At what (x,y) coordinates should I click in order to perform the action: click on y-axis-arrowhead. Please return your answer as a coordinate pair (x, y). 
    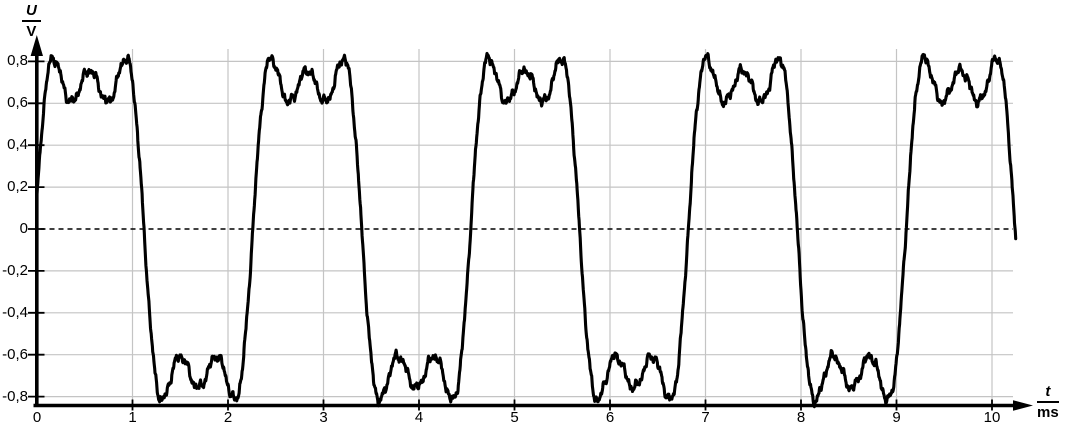
    Looking at the image, I should click on (36, 45).